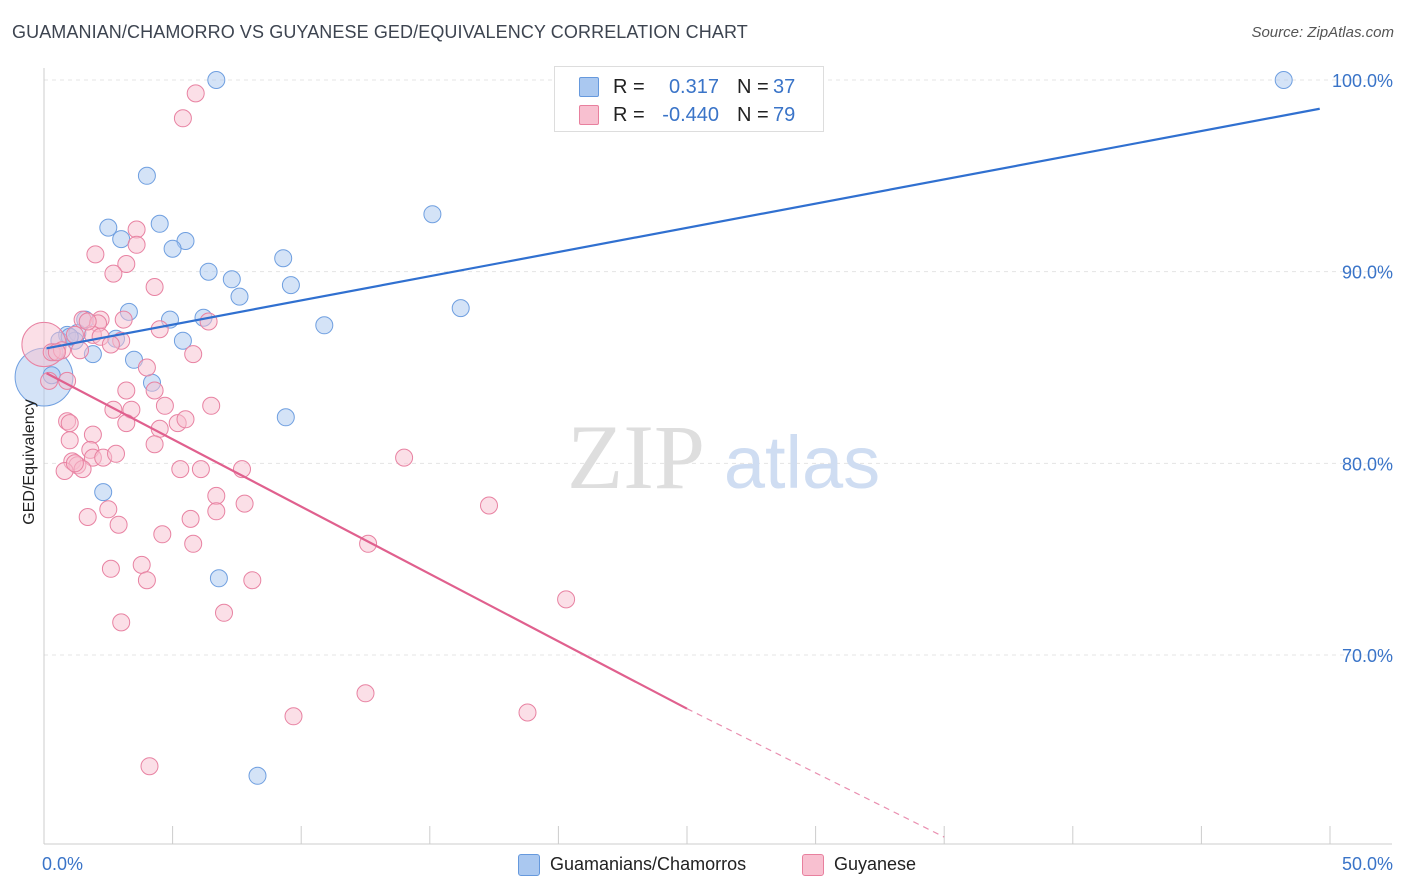 The width and height of the screenshot is (1406, 892). Describe the element at coordinates (802, 462) in the screenshot. I see `watermark-atlas: atlas` at that location.